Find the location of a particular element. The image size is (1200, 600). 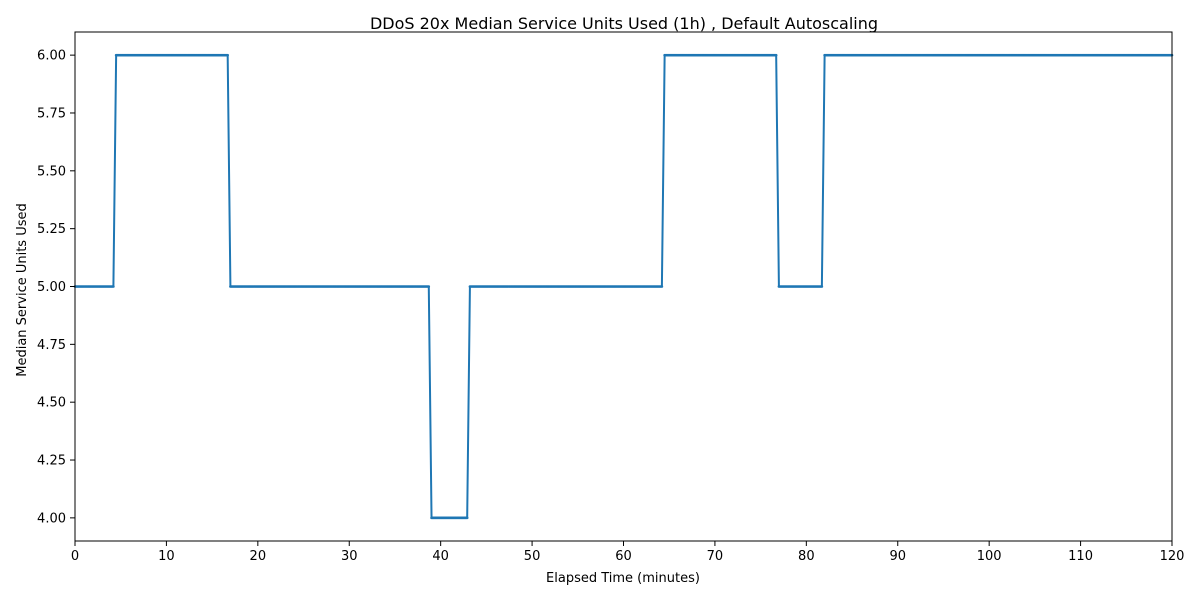

x-tick-label: 40 is located at coordinates (440, 556).